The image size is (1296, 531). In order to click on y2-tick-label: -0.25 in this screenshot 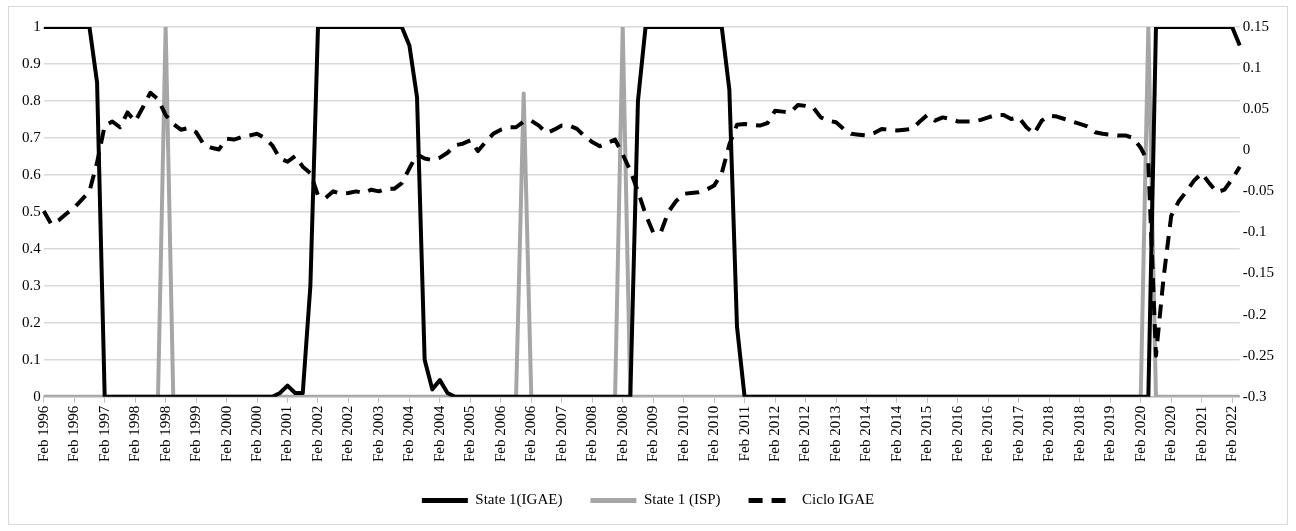, I will do `click(1258, 354)`.